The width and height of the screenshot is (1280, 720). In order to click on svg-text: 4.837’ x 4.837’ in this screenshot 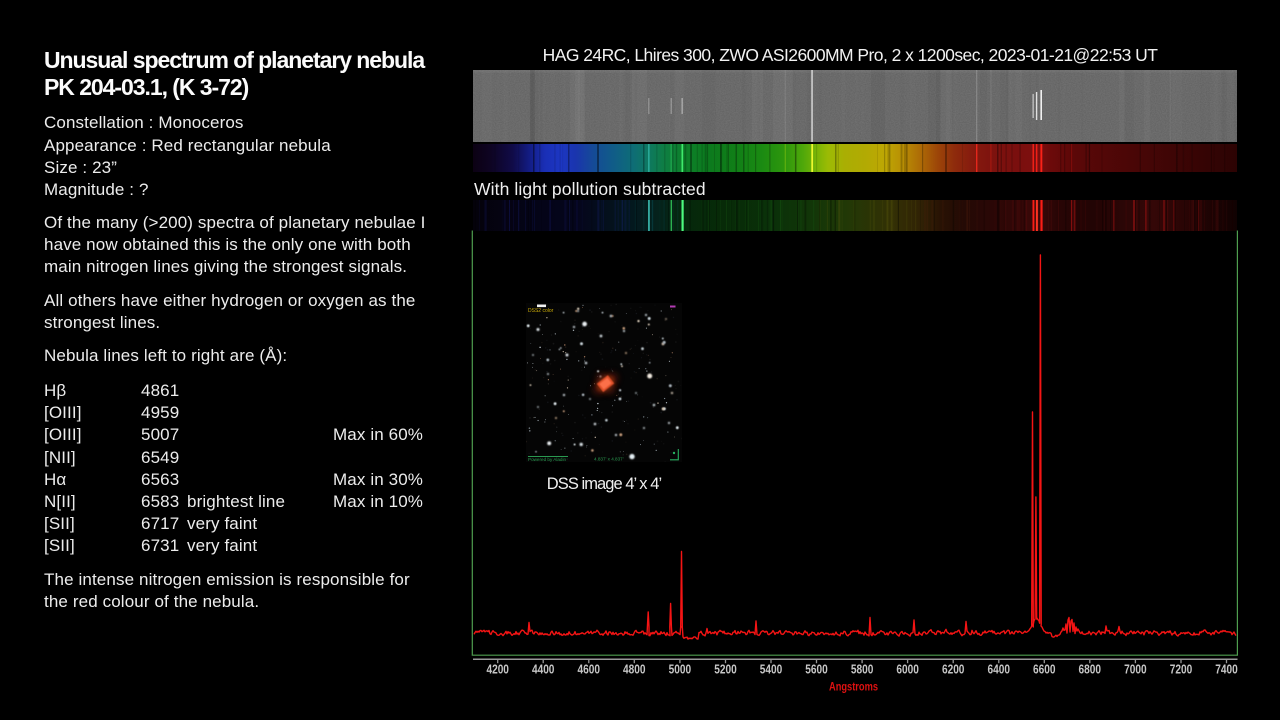, I will do `click(609, 459)`.